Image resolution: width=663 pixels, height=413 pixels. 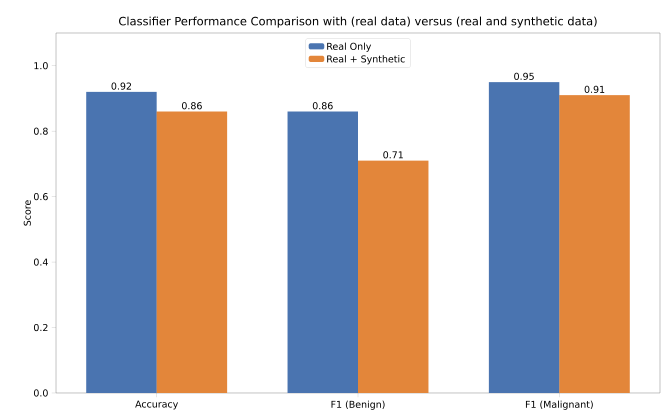 What do you see at coordinates (41, 66) in the screenshot?
I see `y-tick-label: 1.0` at bounding box center [41, 66].